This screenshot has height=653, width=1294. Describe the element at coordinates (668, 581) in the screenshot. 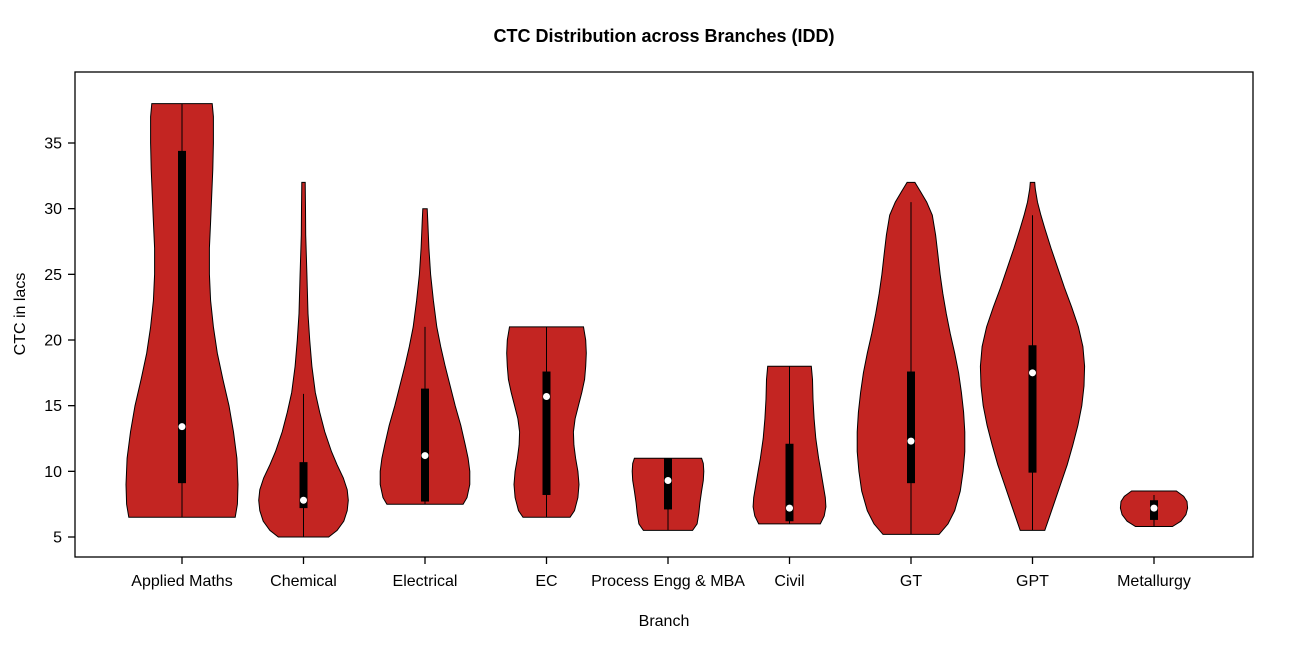

I see `x-tick-label: Process Engg & MBA` at that location.